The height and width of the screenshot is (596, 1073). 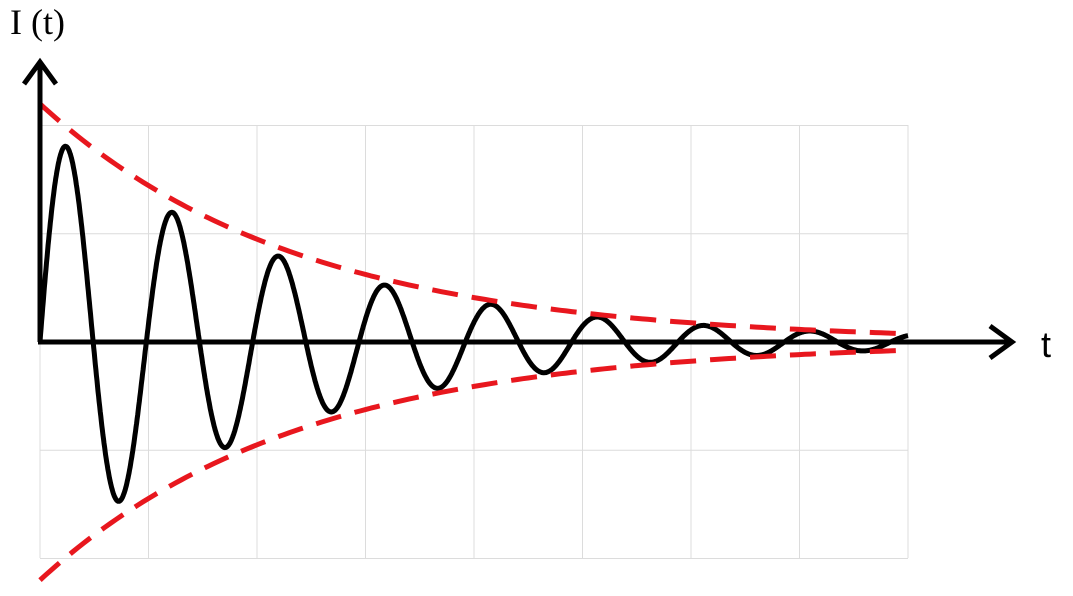 What do you see at coordinates (37, 22) in the screenshot?
I see `y-axis-label: I (t)` at bounding box center [37, 22].